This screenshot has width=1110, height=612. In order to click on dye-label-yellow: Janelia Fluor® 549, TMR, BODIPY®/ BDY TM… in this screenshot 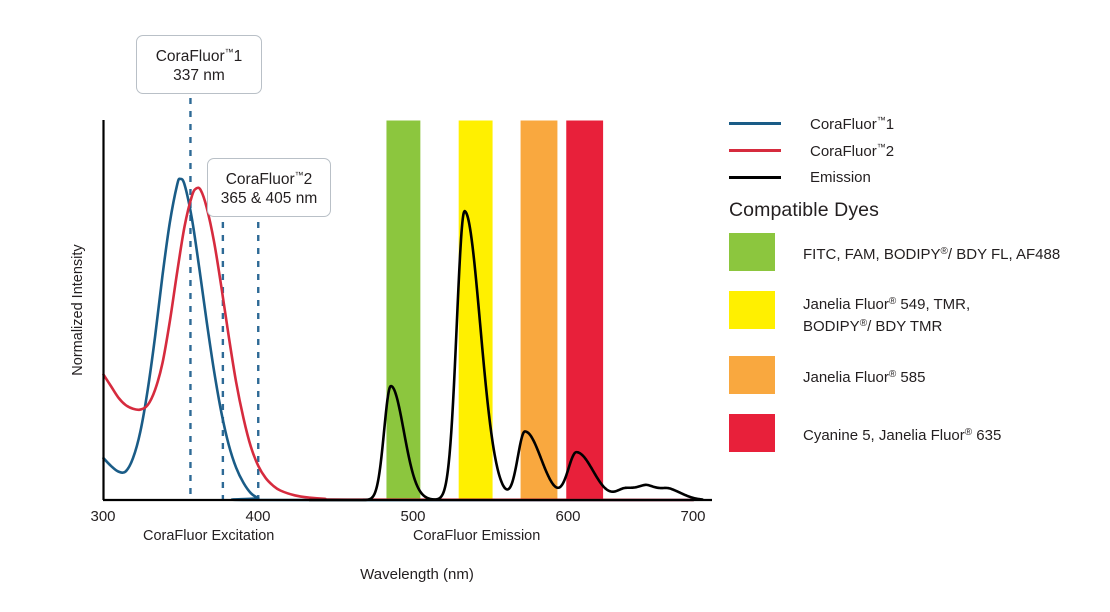, I will do `click(887, 315)`.